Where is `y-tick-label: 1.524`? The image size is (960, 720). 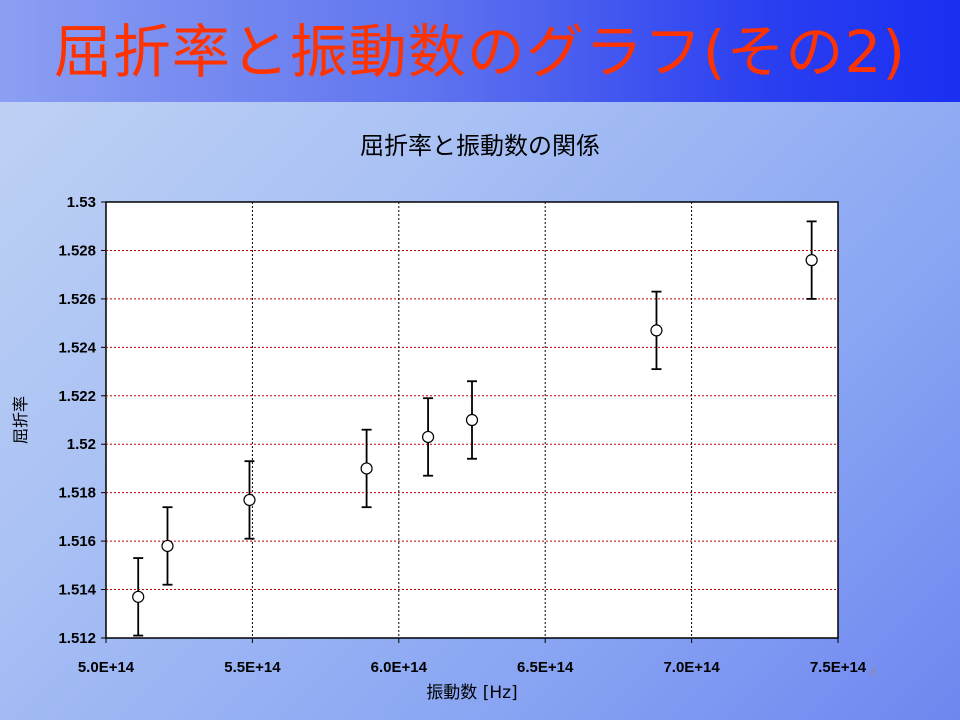
y-tick-label: 1.524 is located at coordinates (77, 347).